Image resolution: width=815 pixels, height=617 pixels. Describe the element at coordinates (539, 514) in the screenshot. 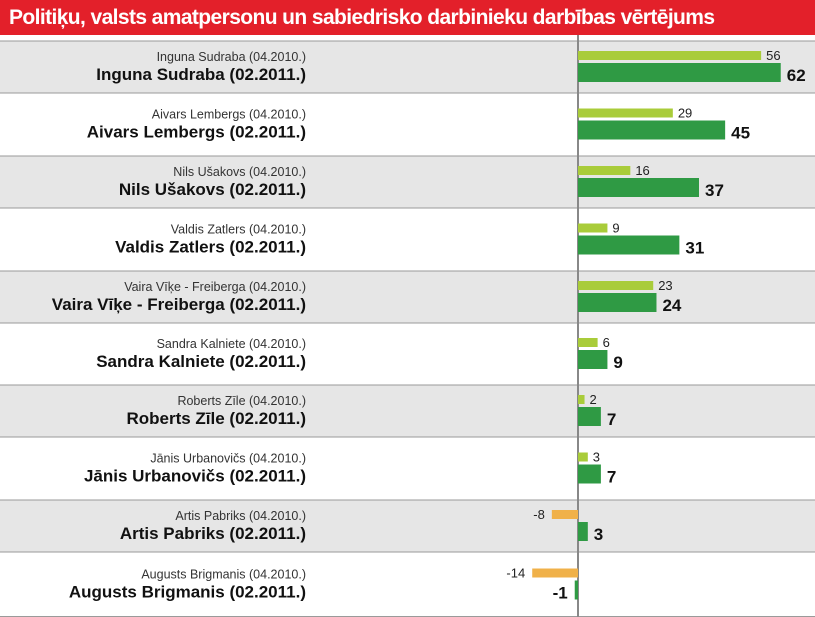

I see `value-label-04-2010: -8` at that location.